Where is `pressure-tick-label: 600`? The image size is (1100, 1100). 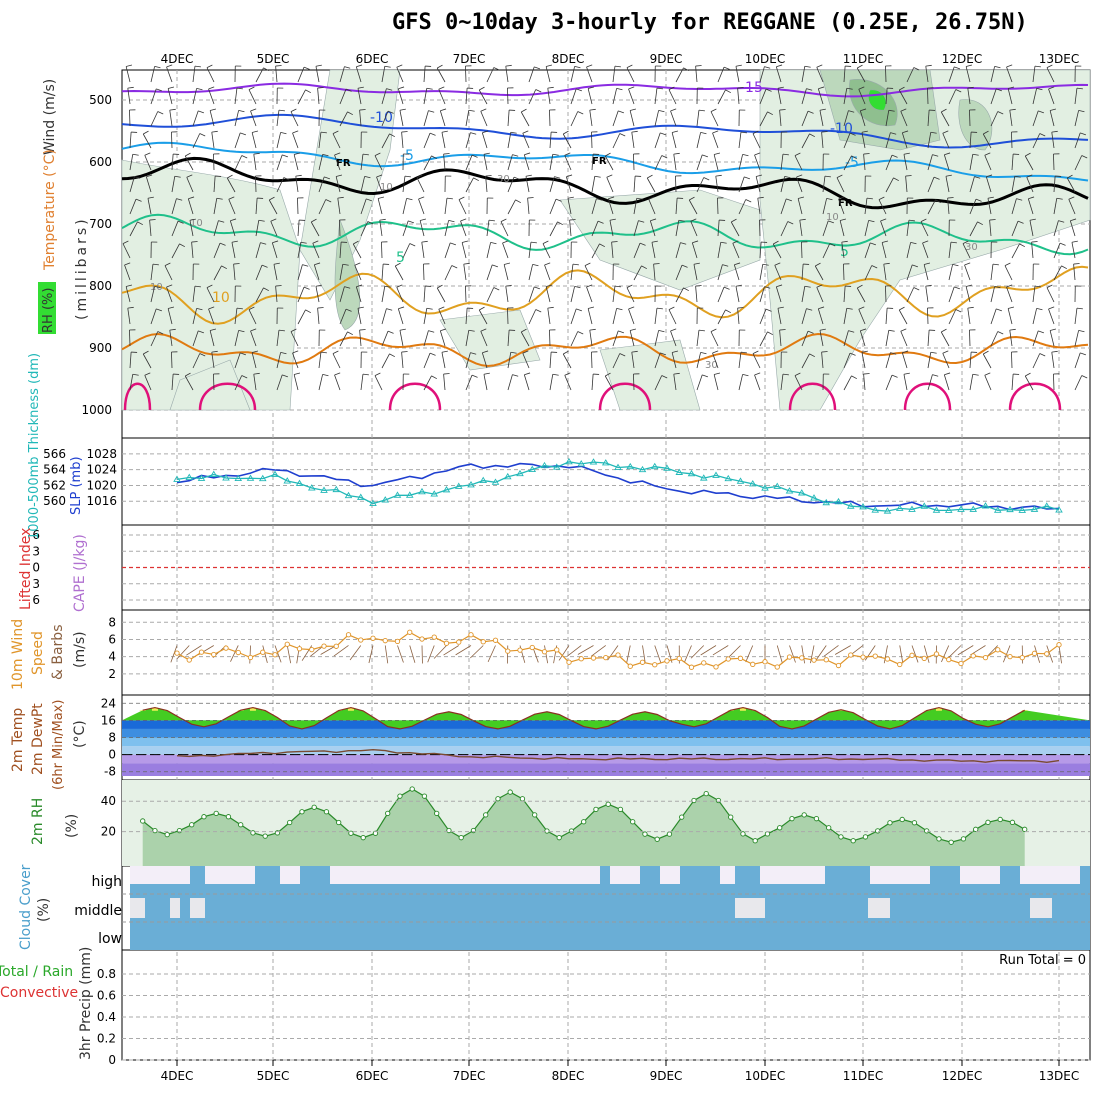
pressure-tick-label: 600 is located at coordinates (100, 162).